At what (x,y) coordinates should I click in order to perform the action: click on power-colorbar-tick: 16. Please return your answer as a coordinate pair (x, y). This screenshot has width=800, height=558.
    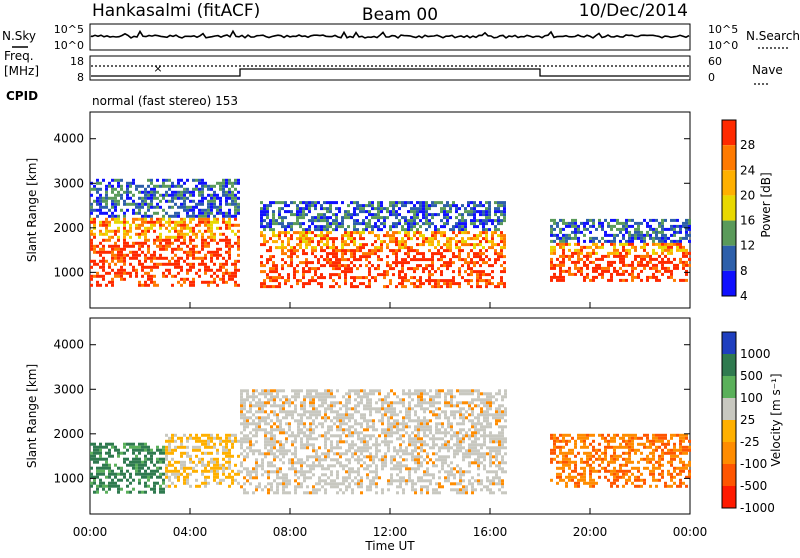
    Looking at the image, I should click on (747, 221).